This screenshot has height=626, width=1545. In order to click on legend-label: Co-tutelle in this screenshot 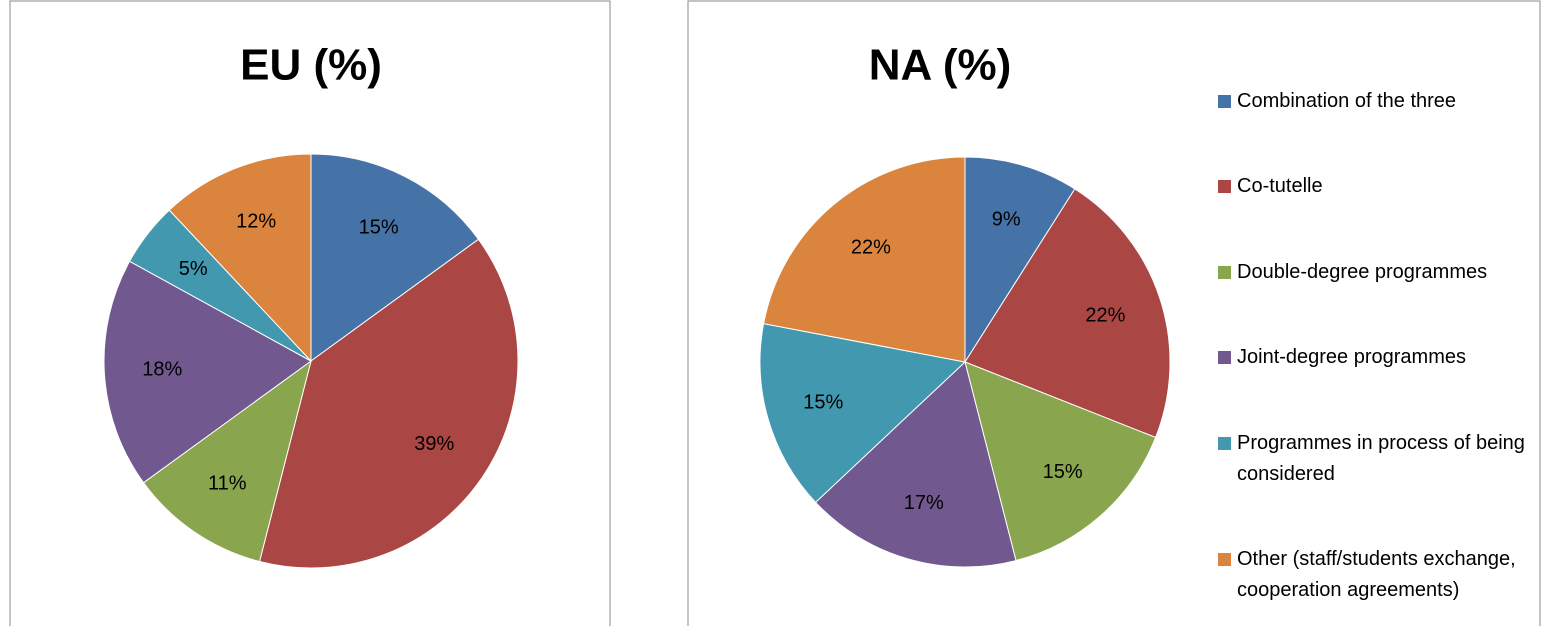, I will do `click(1280, 186)`.